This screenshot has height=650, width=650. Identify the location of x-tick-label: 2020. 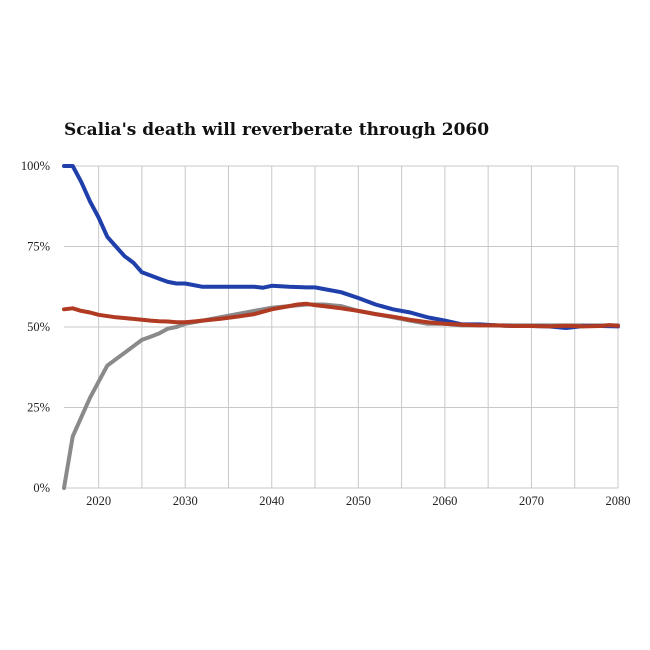
(98, 501).